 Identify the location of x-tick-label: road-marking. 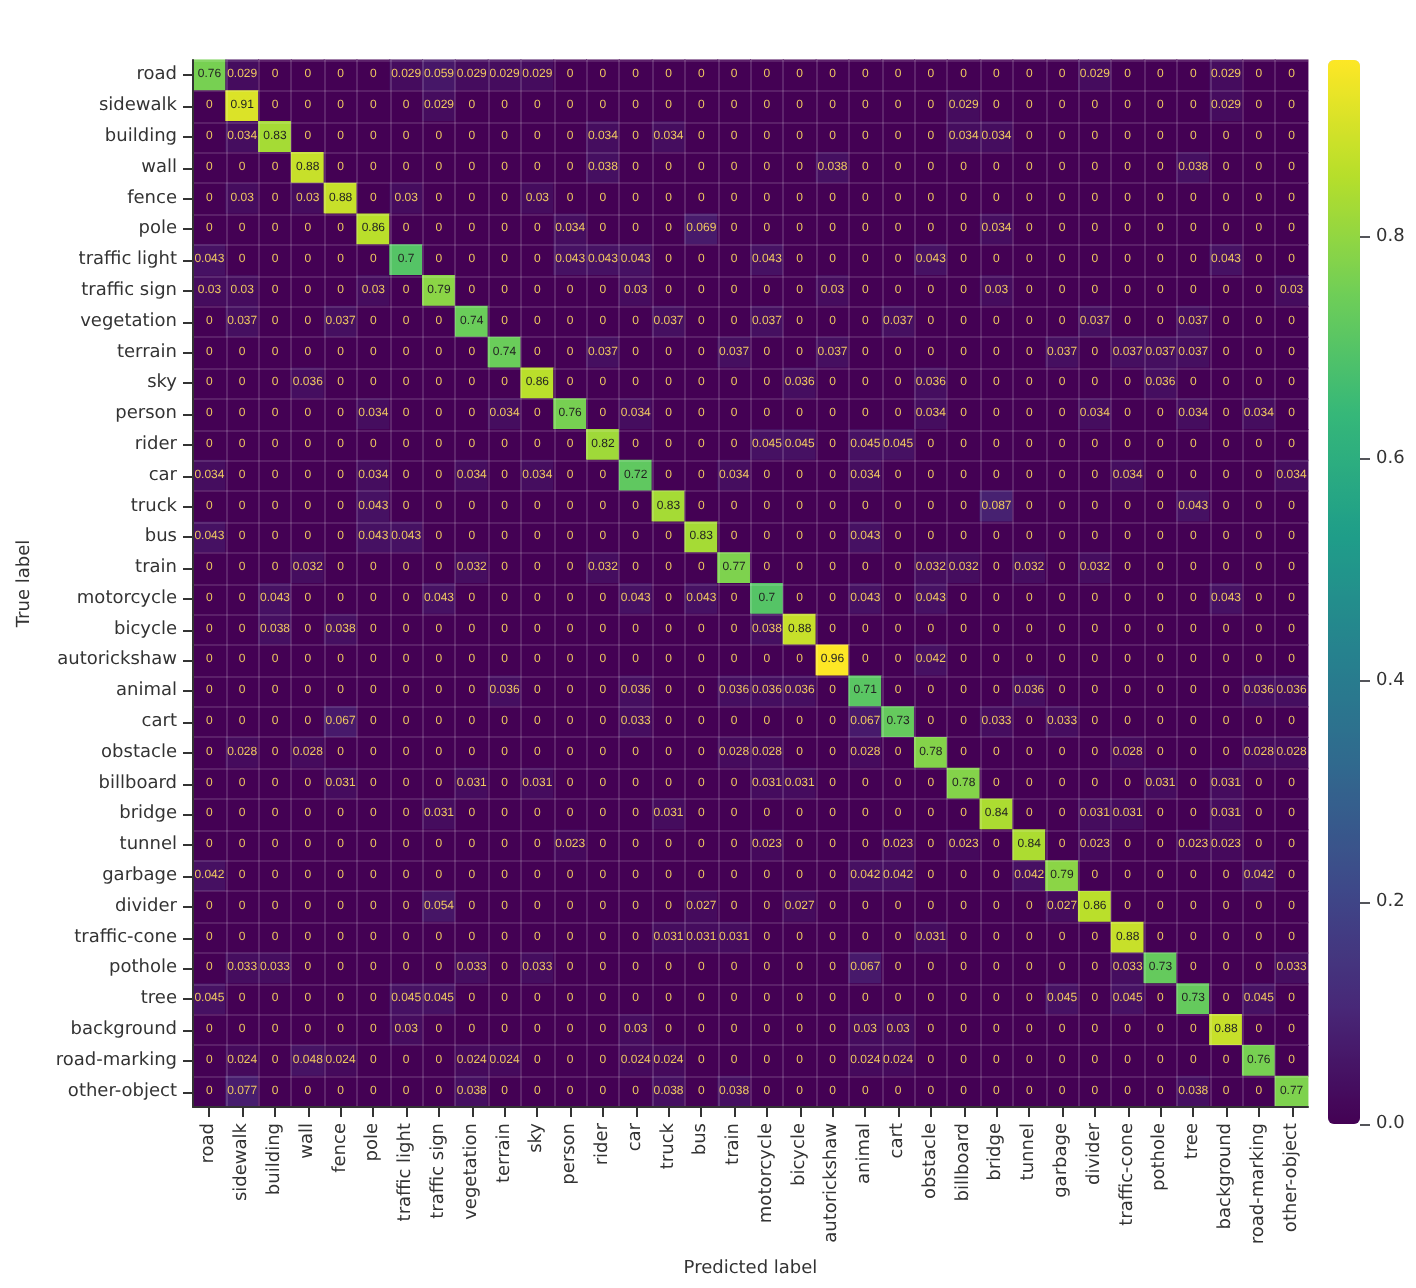
(1258, 1184).